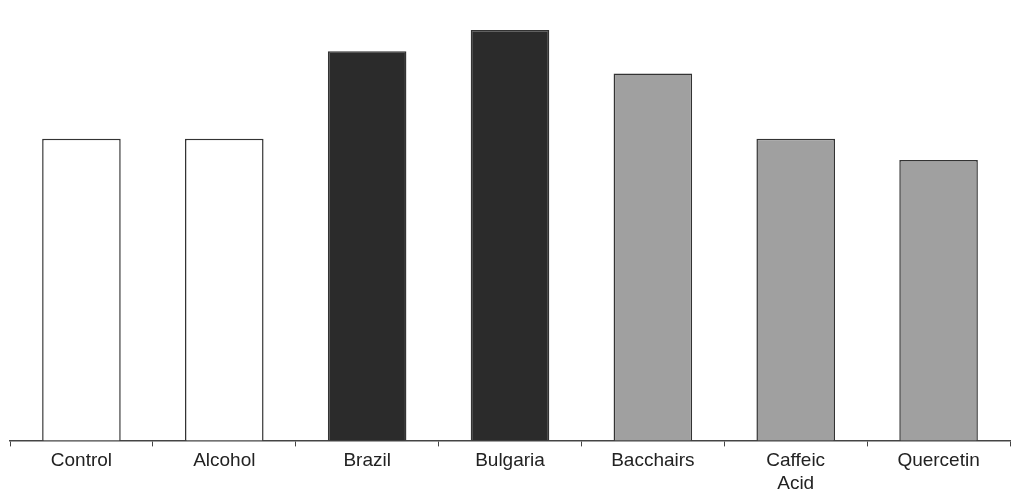  I want to click on x-tick-label: Control, so click(81, 460).